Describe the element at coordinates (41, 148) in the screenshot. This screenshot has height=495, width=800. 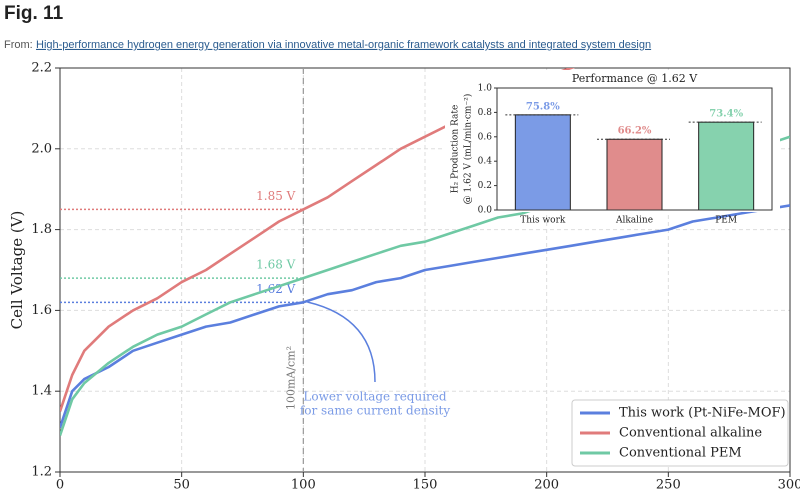
I see `y-tick-label: 2.0` at that location.